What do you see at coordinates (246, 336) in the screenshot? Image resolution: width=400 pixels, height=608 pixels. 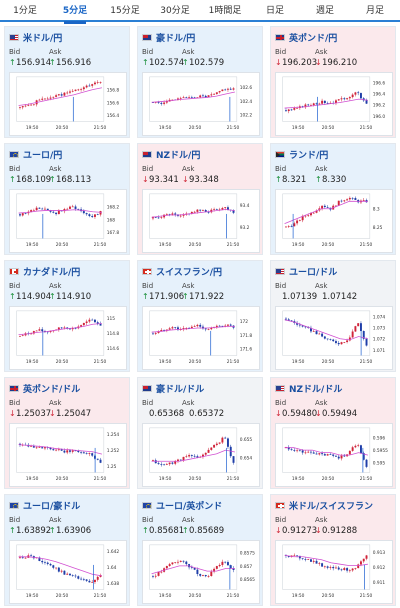 I see `y-tick-label: 171.8` at bounding box center [246, 336].